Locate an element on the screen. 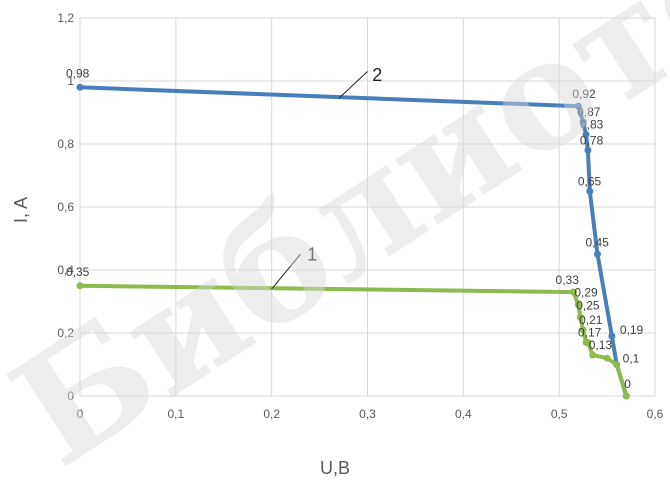 This screenshot has width=670, height=481. data-label: 0,21 is located at coordinates (591, 320).